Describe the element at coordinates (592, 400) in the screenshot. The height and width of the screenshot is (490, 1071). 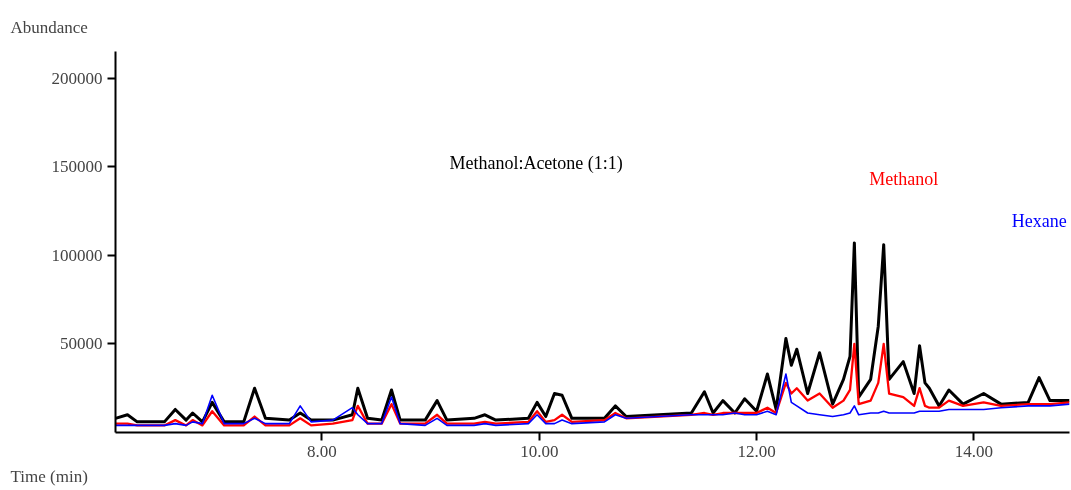
I see `line-series` at that location.